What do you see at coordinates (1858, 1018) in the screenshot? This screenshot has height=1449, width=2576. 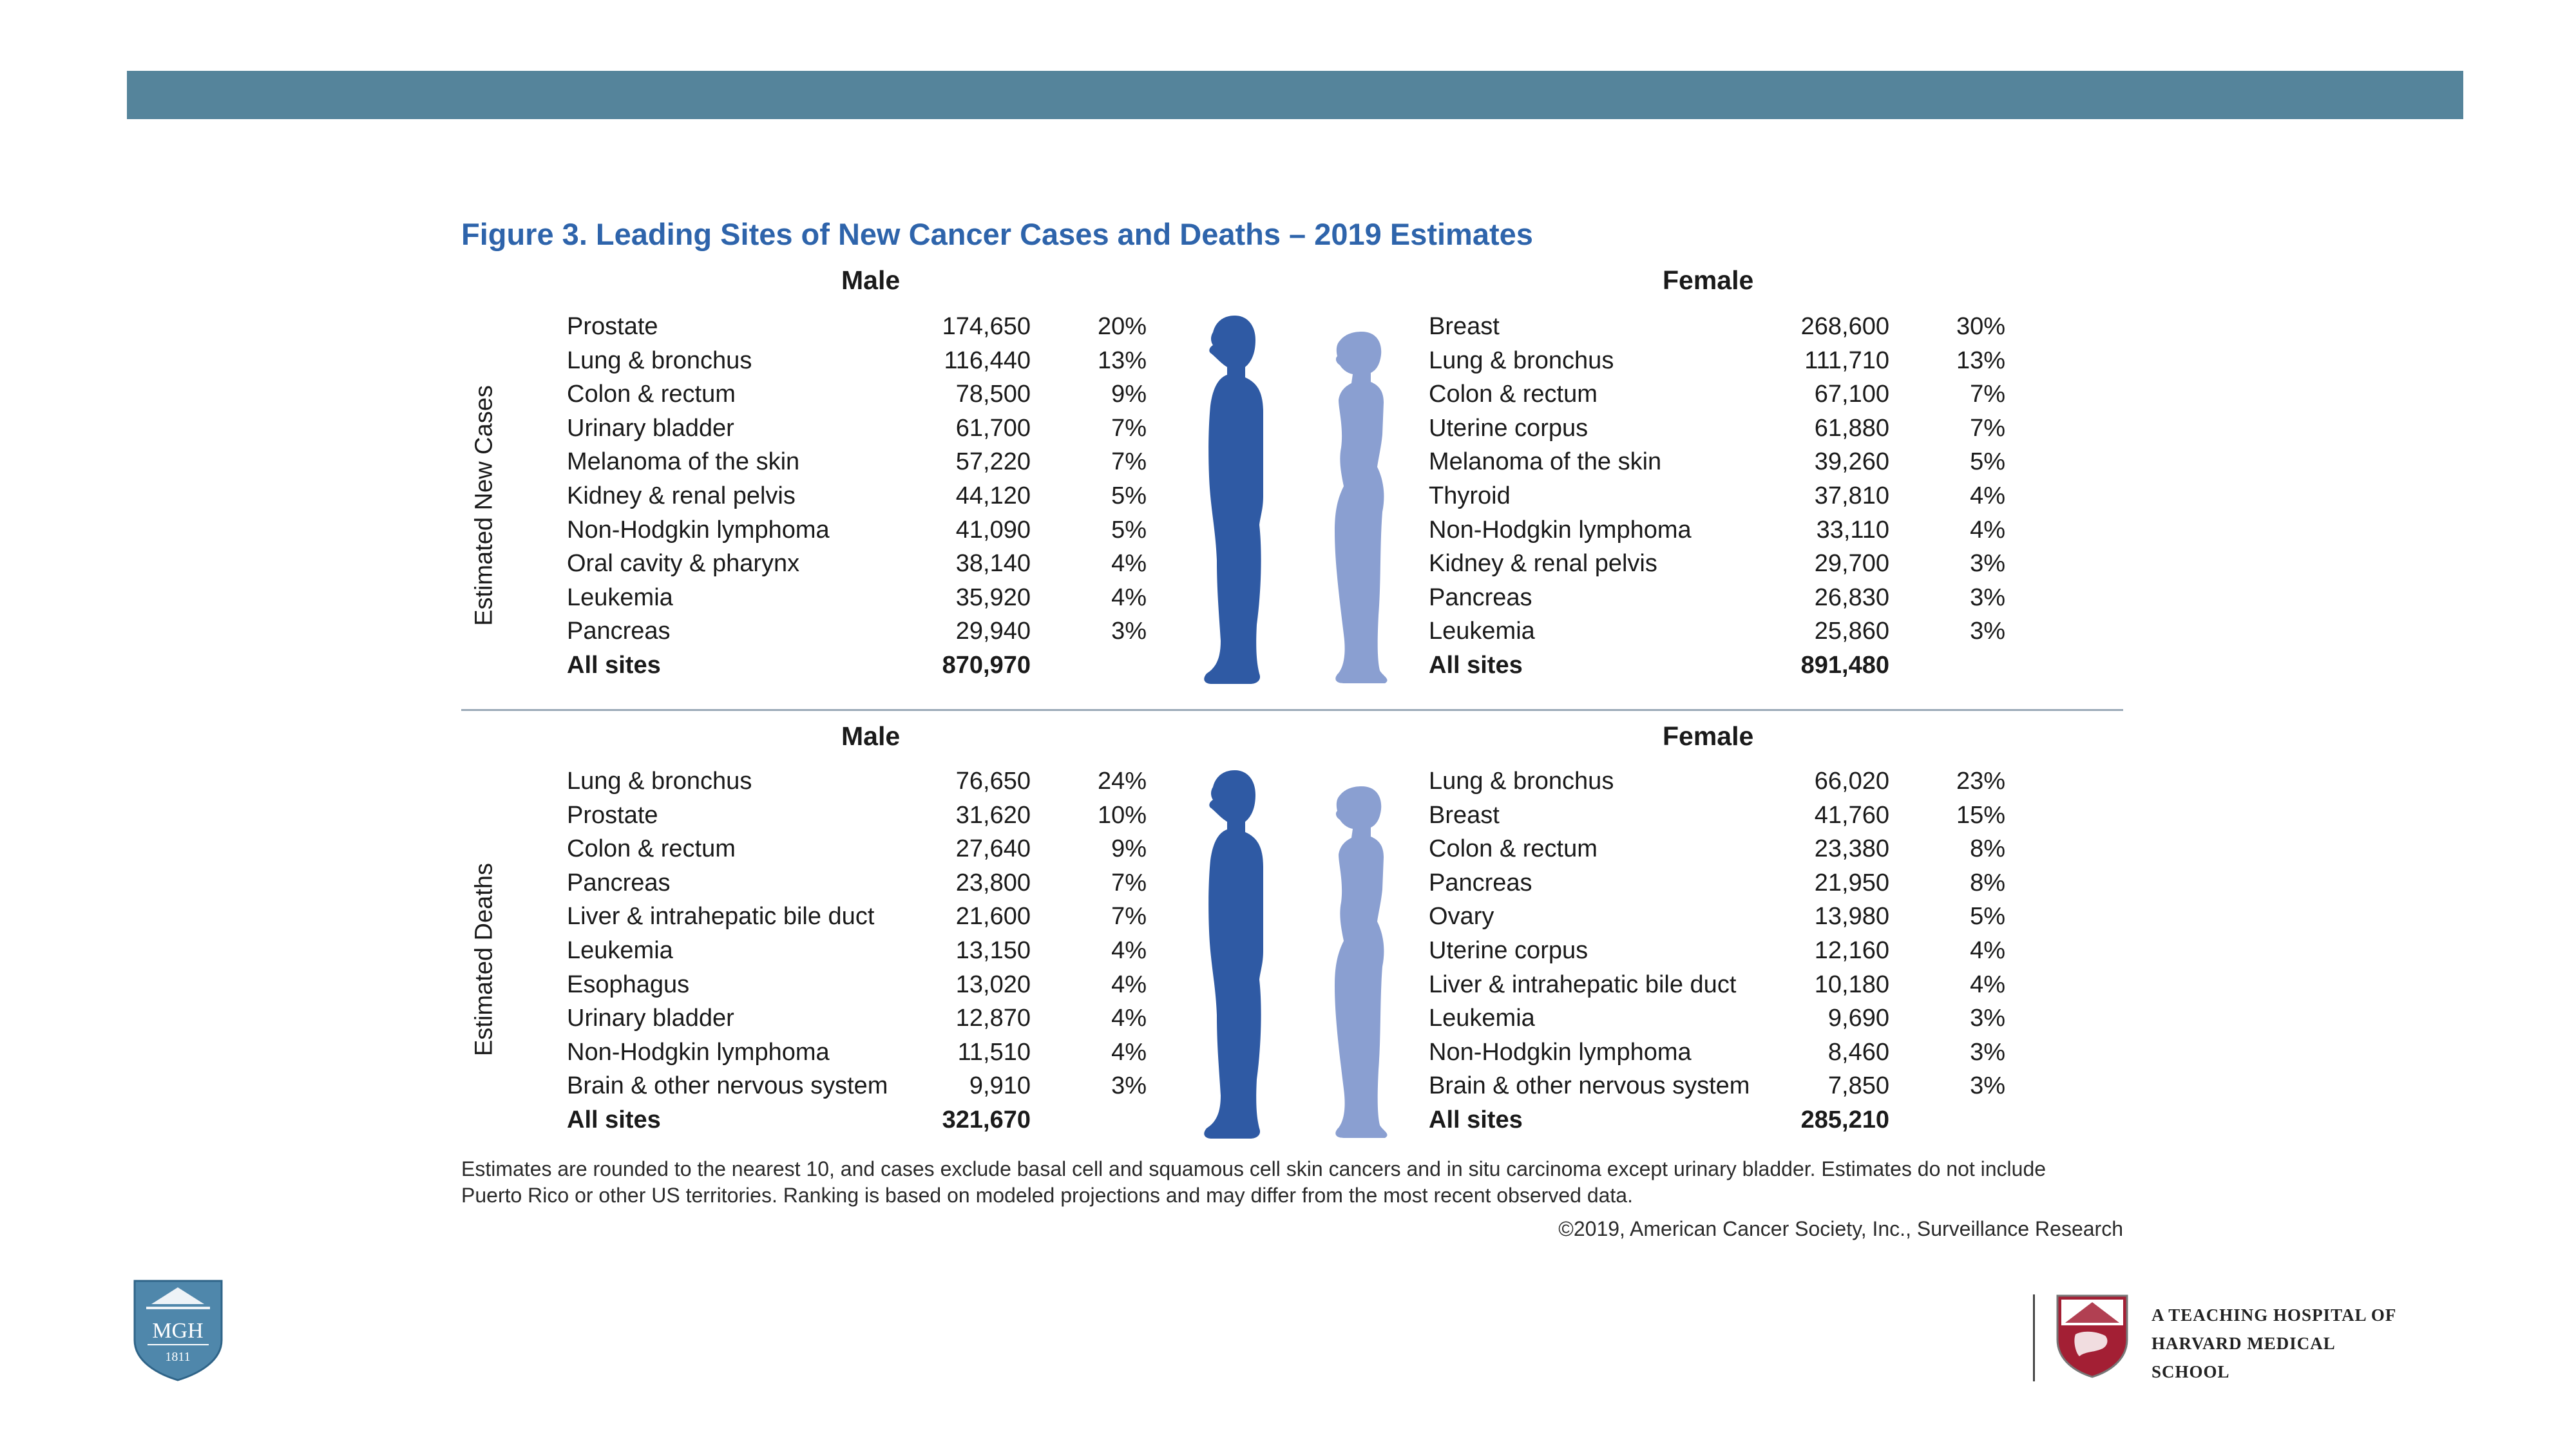 I see `case-count: 9,690` at bounding box center [1858, 1018].